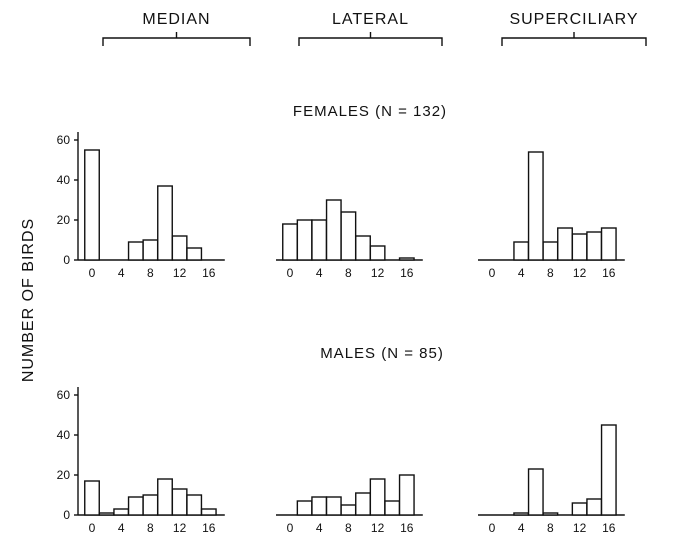 This screenshot has height=533, width=676. I want to click on panel-males-superciliary: 0 4 8 12 16, so click(551, 478).